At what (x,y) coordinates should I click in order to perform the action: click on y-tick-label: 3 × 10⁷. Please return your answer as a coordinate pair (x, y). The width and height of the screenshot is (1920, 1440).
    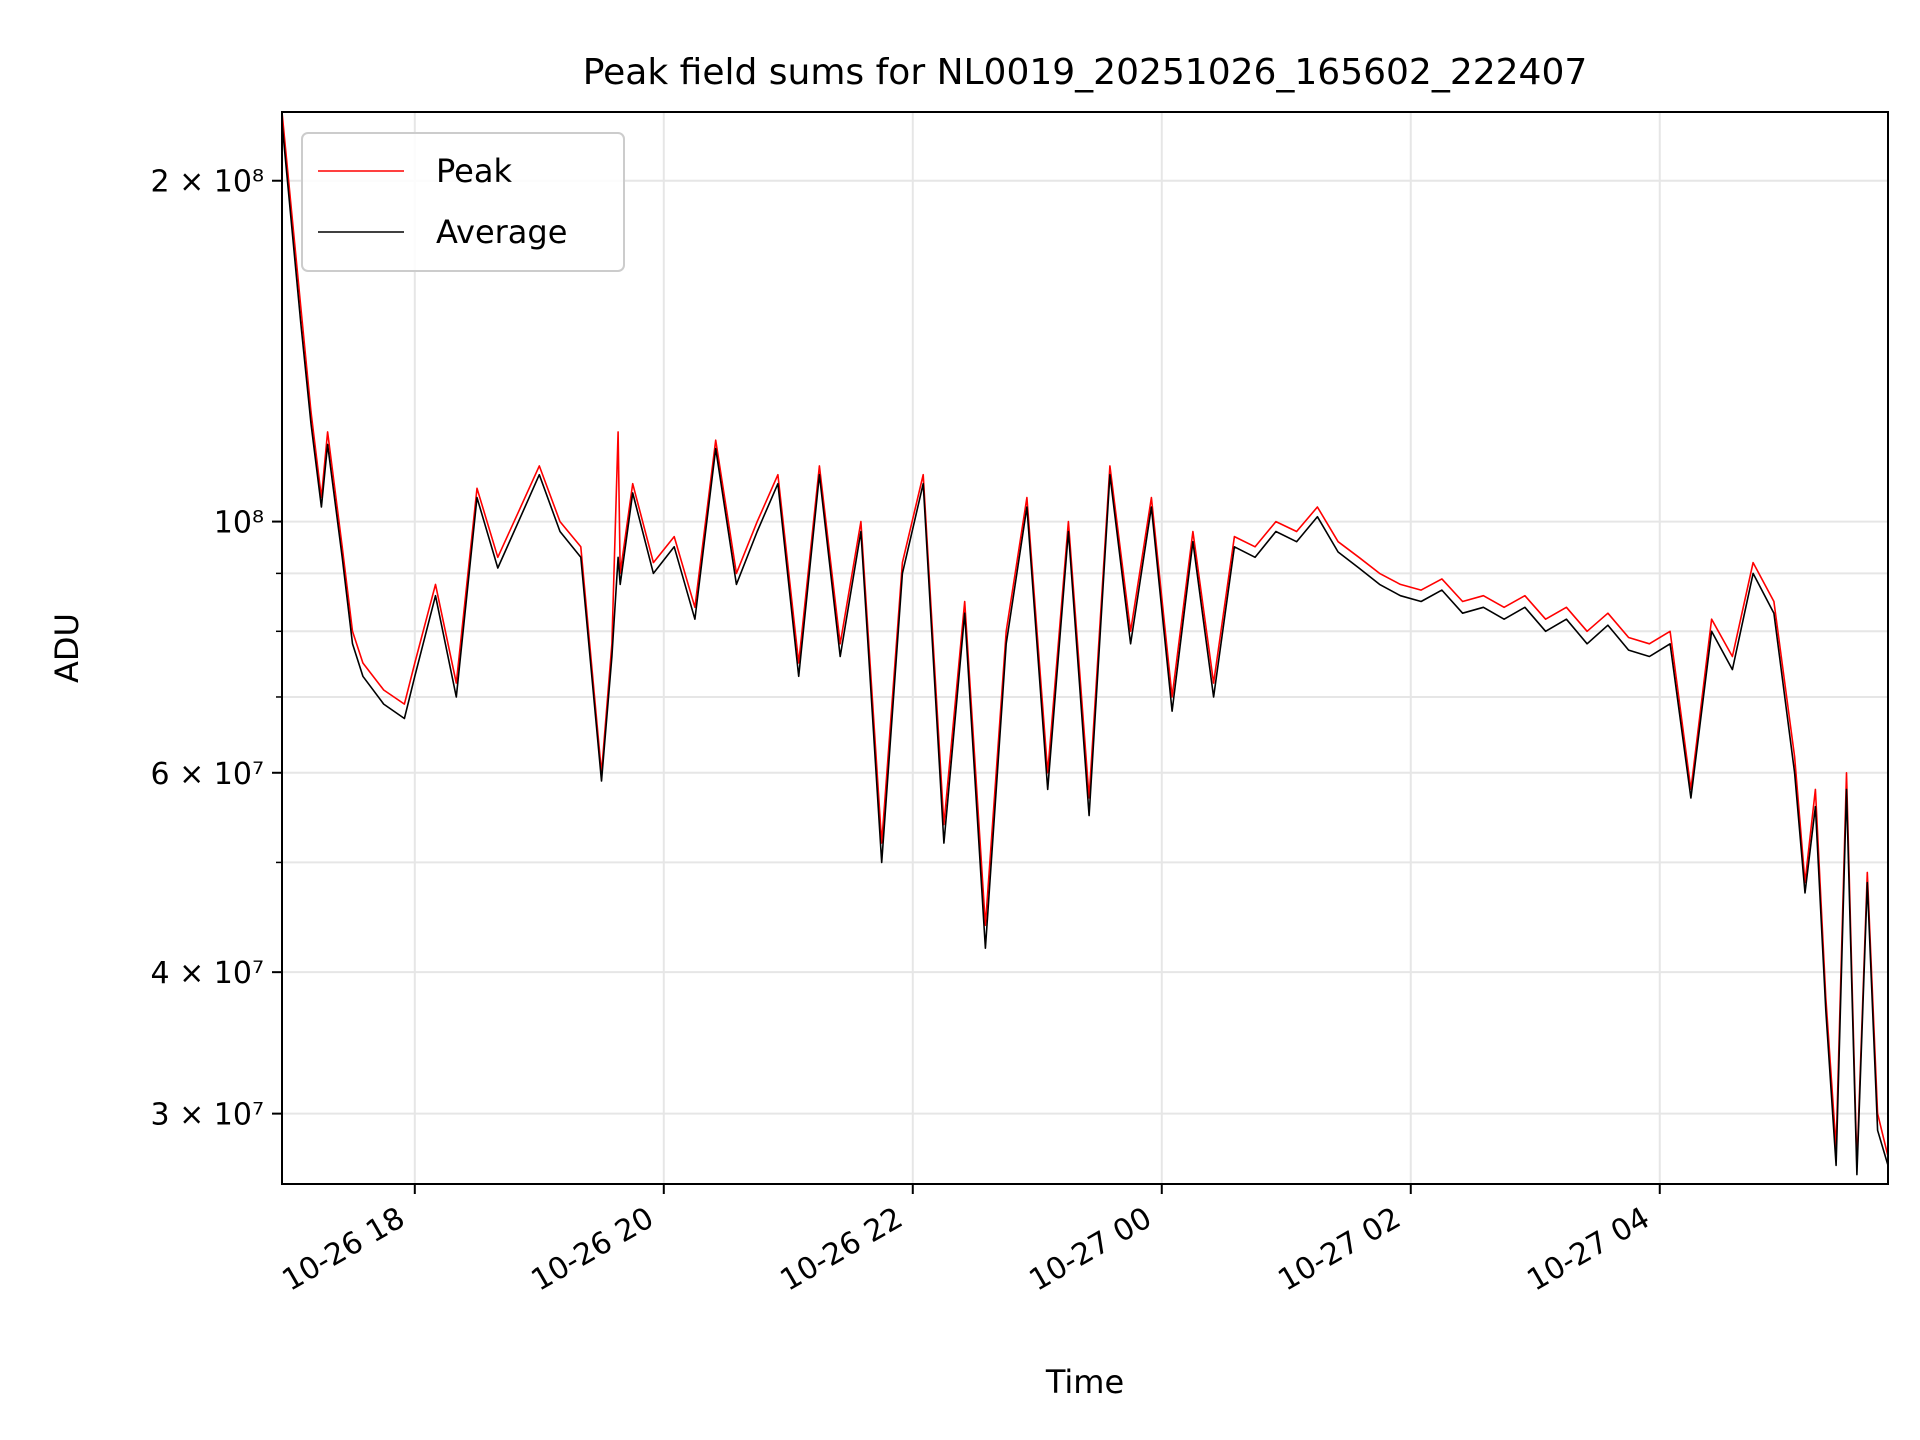
    Looking at the image, I should click on (208, 1115).